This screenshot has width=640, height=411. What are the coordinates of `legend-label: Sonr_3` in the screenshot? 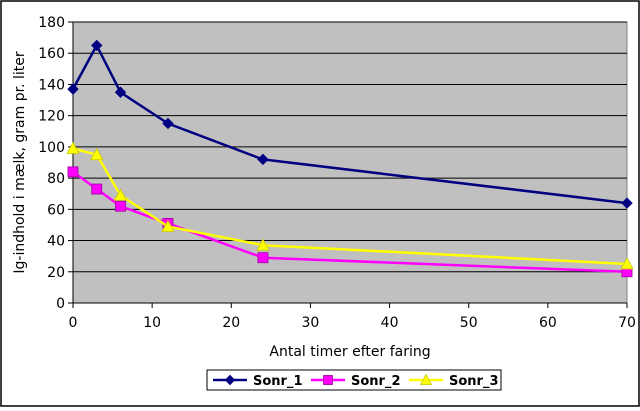 It's located at (474, 381).